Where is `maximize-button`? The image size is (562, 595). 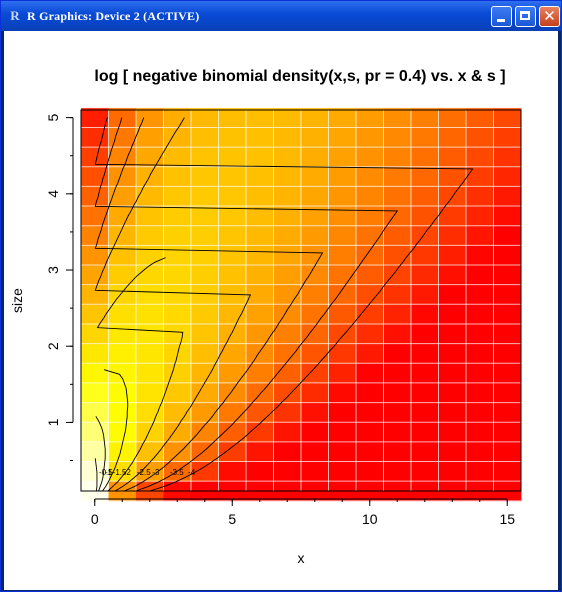
maximize-button is located at coordinates (525, 16).